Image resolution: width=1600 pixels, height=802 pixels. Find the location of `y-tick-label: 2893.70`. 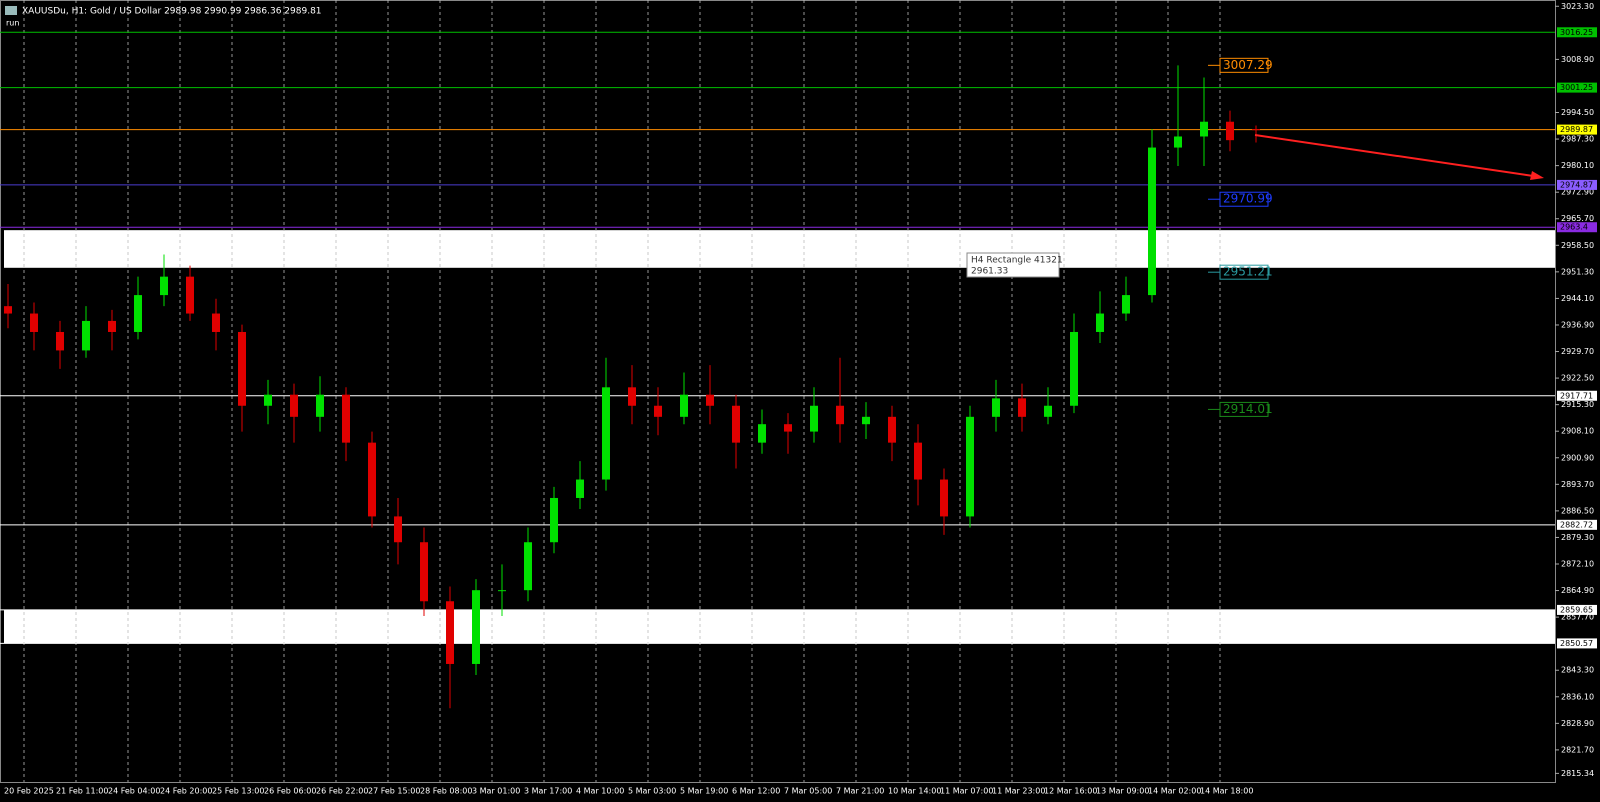

y-tick-label: 2893.70 is located at coordinates (1577, 484).